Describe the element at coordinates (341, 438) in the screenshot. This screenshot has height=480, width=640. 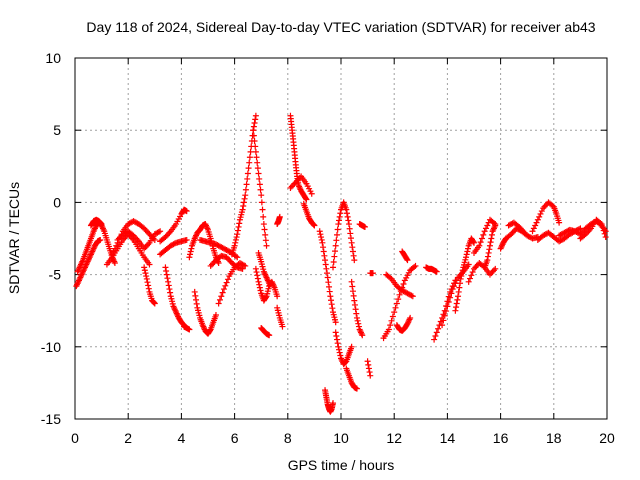
I see `x-tick-label: 10` at that location.